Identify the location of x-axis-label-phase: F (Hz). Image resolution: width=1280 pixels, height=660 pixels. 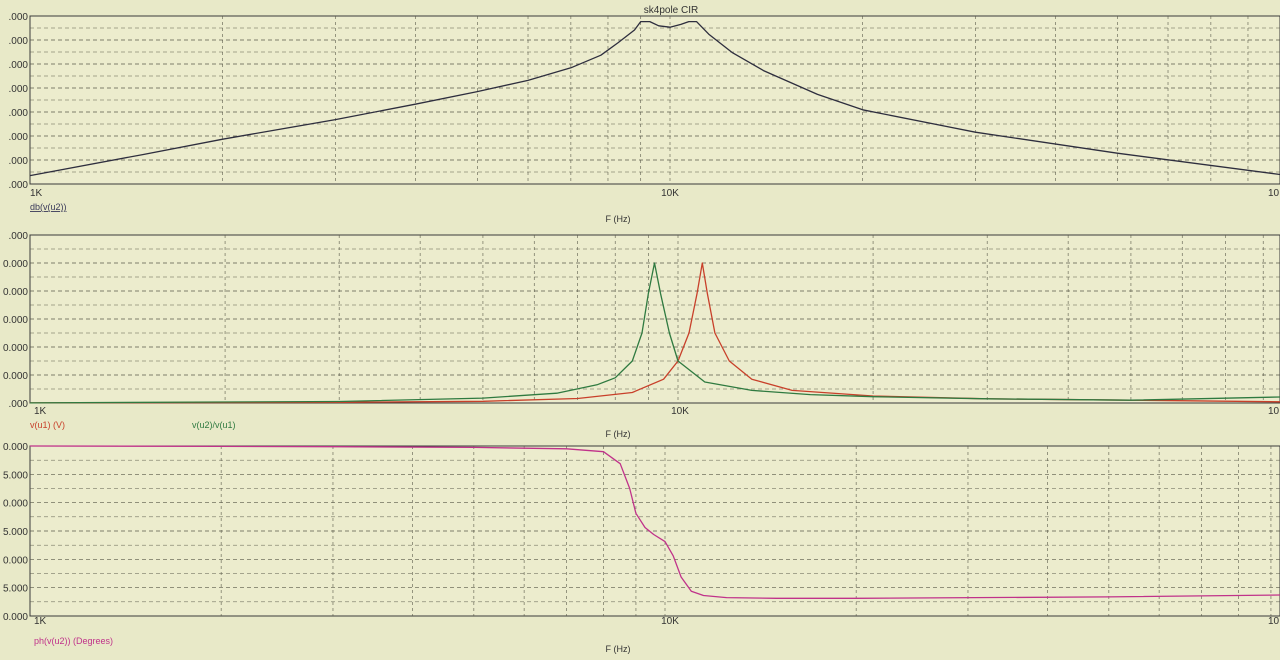
(618, 649).